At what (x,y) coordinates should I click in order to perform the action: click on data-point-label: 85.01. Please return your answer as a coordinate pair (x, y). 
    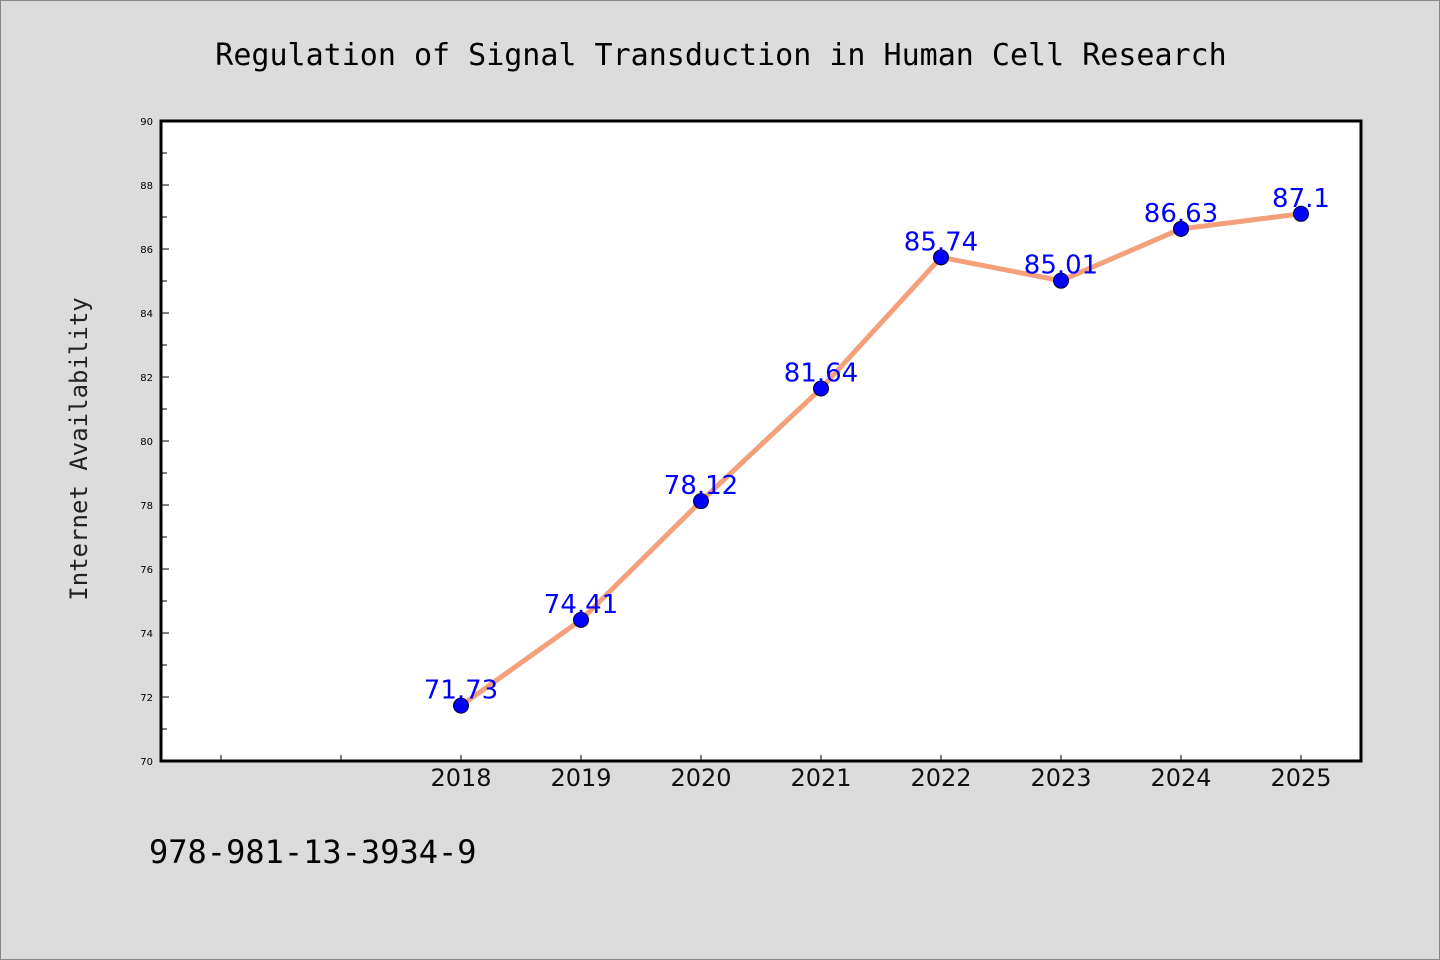
    Looking at the image, I should click on (1061, 266).